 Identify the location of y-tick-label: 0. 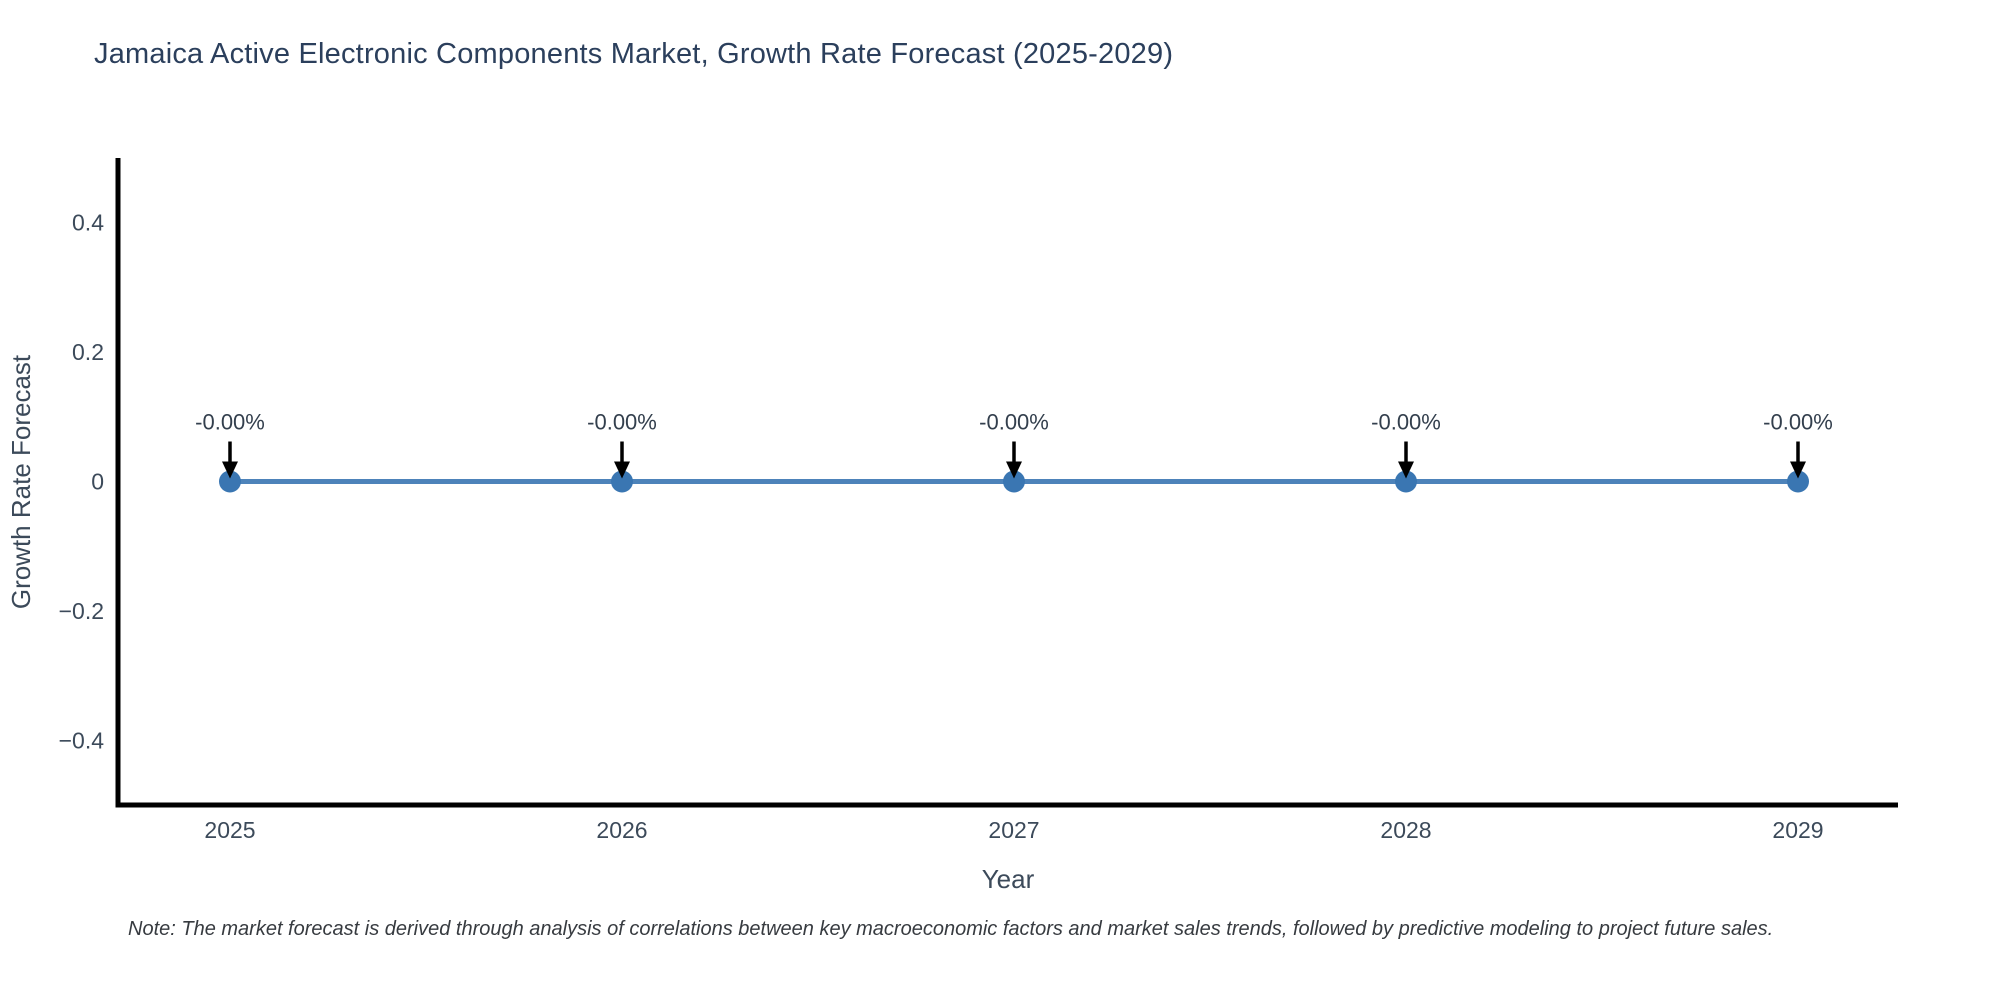
(97, 482).